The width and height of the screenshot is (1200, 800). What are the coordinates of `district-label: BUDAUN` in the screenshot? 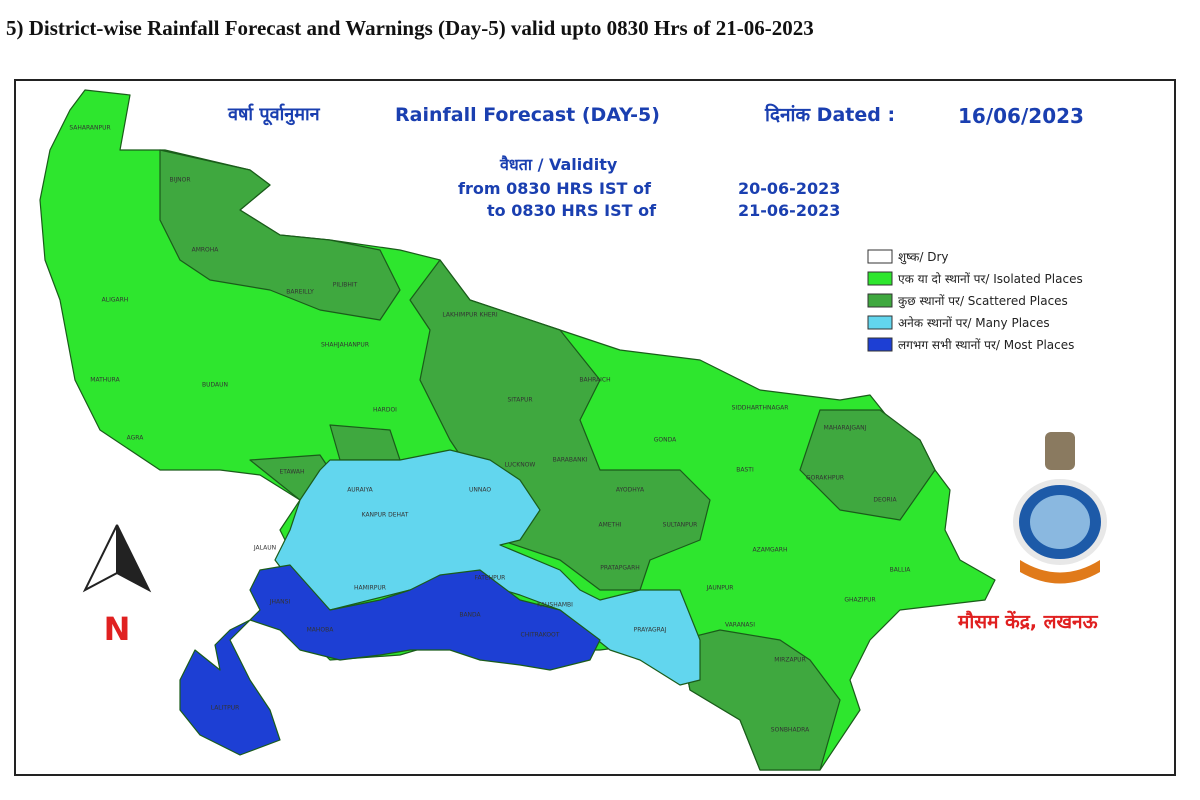 It's located at (215, 385).